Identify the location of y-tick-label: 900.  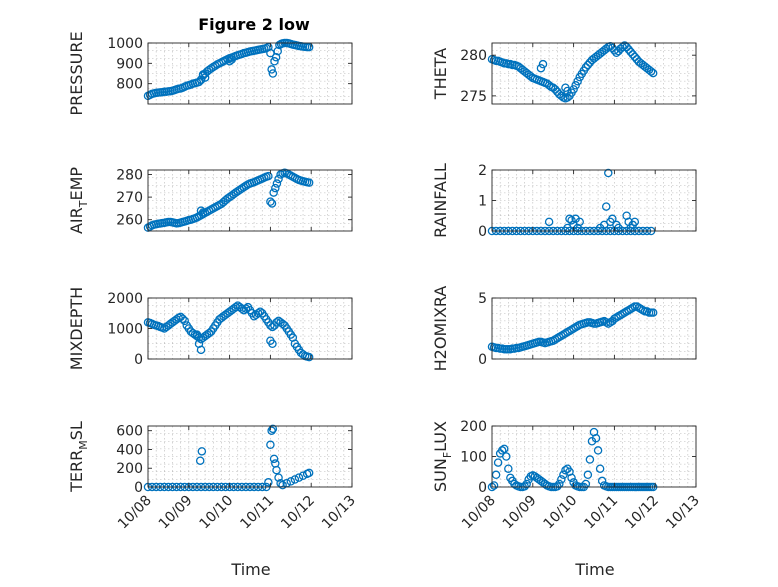
(129, 64).